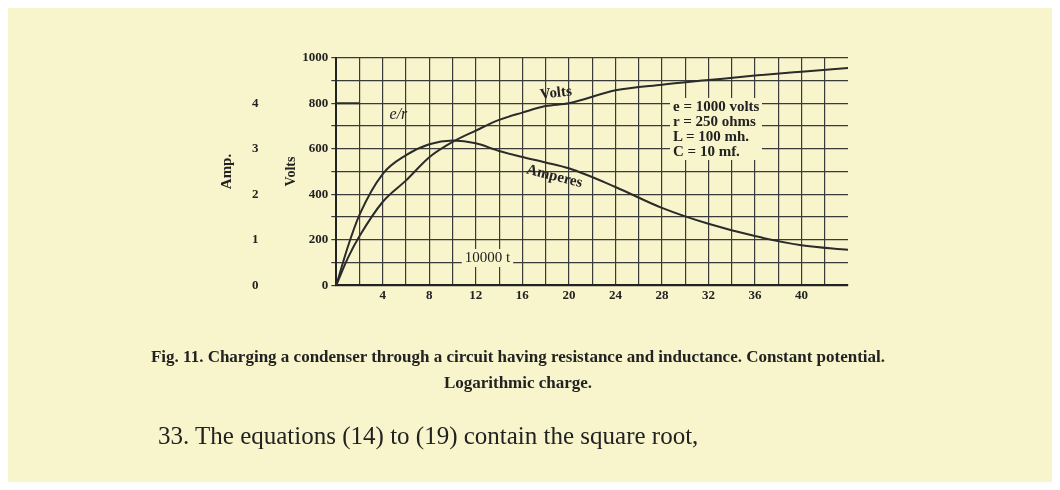  Describe the element at coordinates (662, 295) in the screenshot. I see `x-tick-label: 28` at that location.